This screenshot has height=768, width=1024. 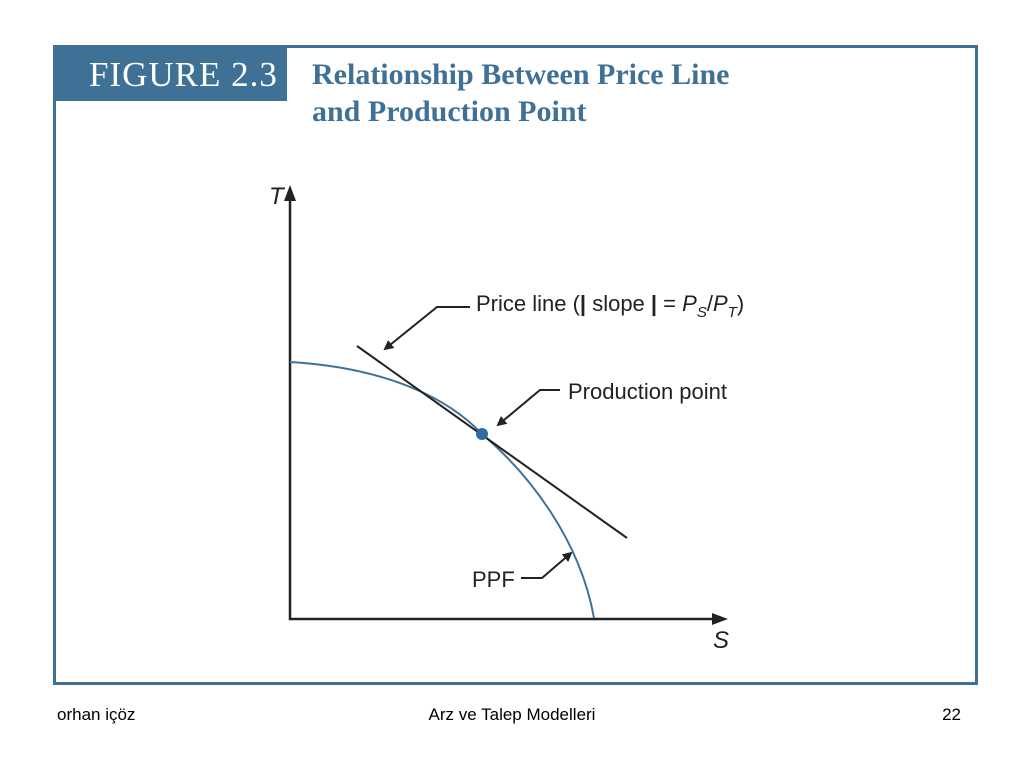 I want to click on x-axis-label: S, so click(x=721, y=640).